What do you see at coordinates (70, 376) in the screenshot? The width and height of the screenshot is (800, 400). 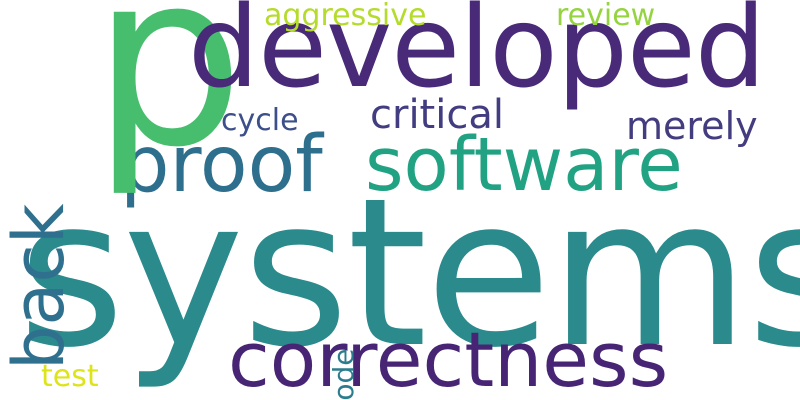 I see `word-test: test` at bounding box center [70, 376].